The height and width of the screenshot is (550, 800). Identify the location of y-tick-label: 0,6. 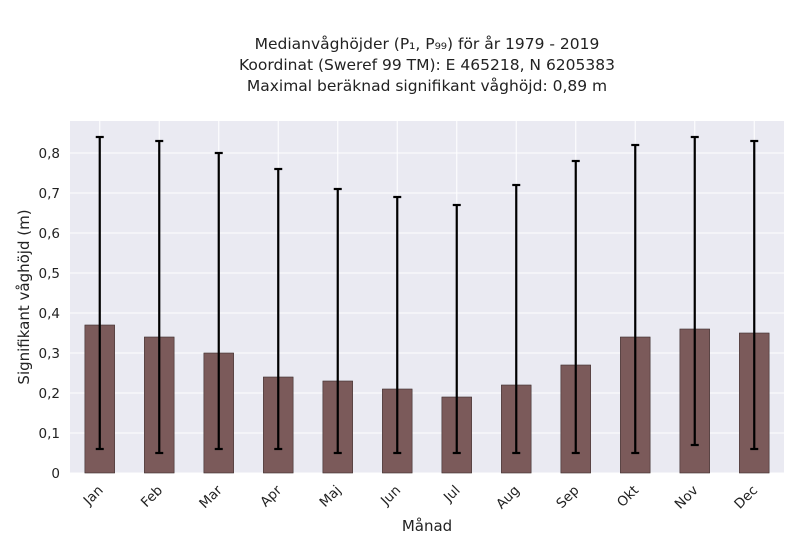
(49, 234).